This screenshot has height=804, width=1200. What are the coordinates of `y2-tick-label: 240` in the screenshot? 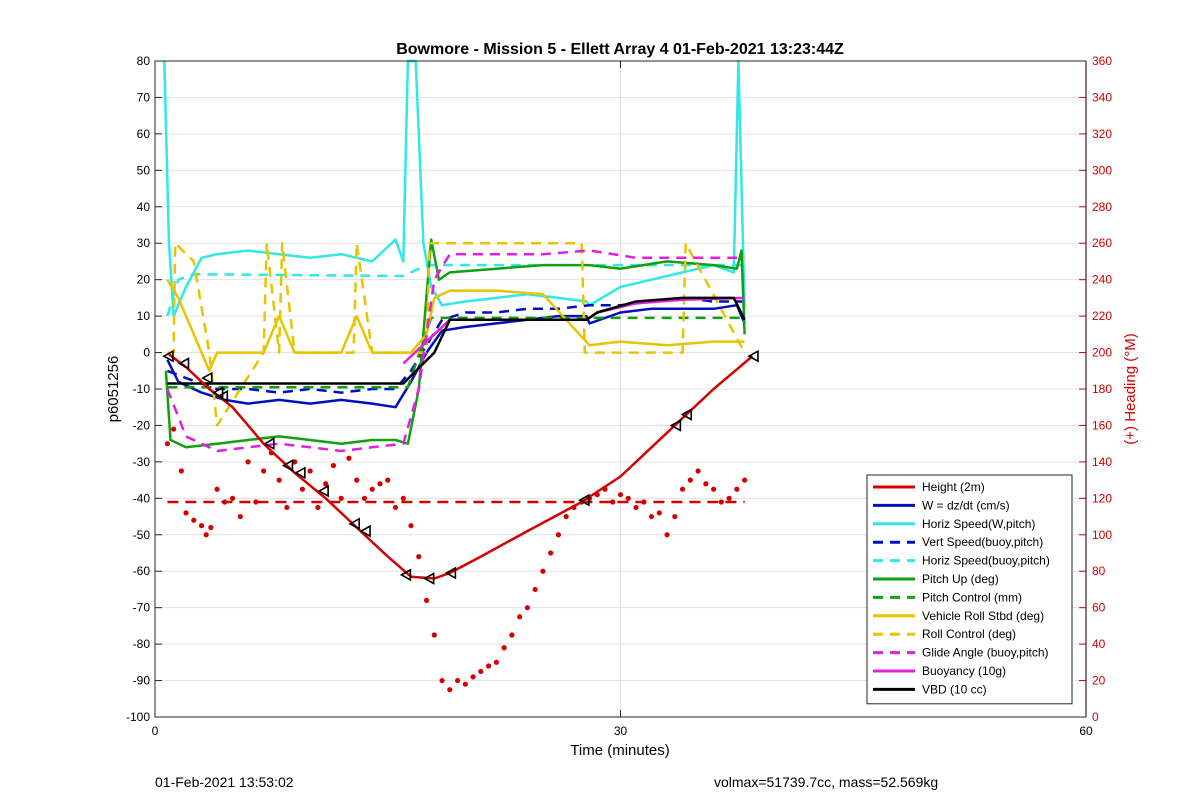 It's located at (1102, 280).